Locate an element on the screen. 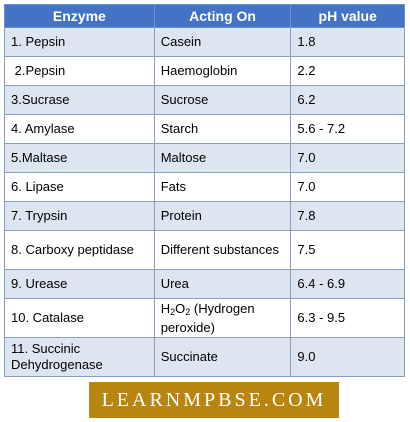 The width and height of the screenshot is (410, 422). cell-acting-on: H2O2 (Hydrogen peroxide) is located at coordinates (222, 318).